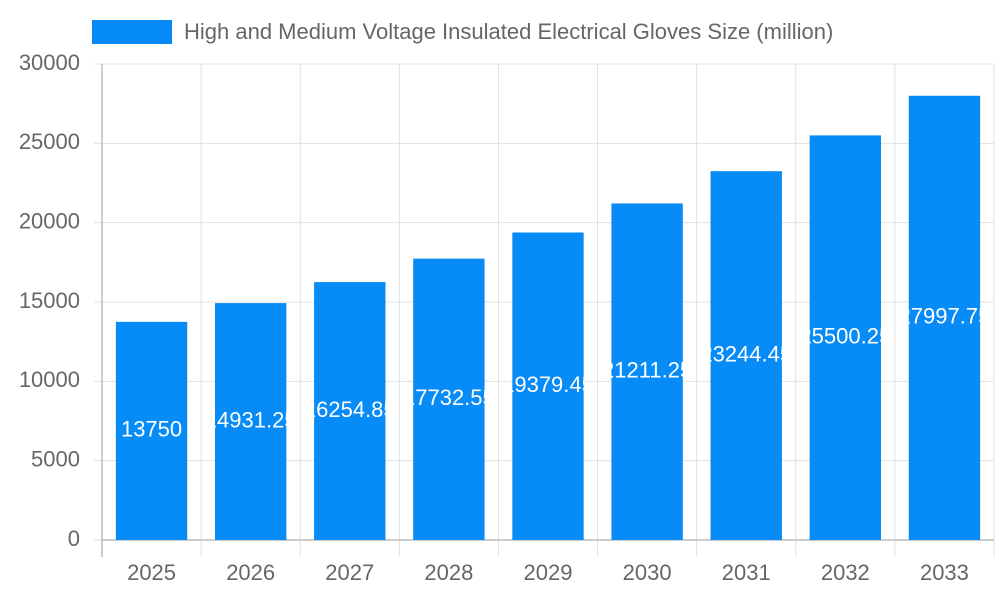  I want to click on value-label: 19379.45, so click(548, 384).